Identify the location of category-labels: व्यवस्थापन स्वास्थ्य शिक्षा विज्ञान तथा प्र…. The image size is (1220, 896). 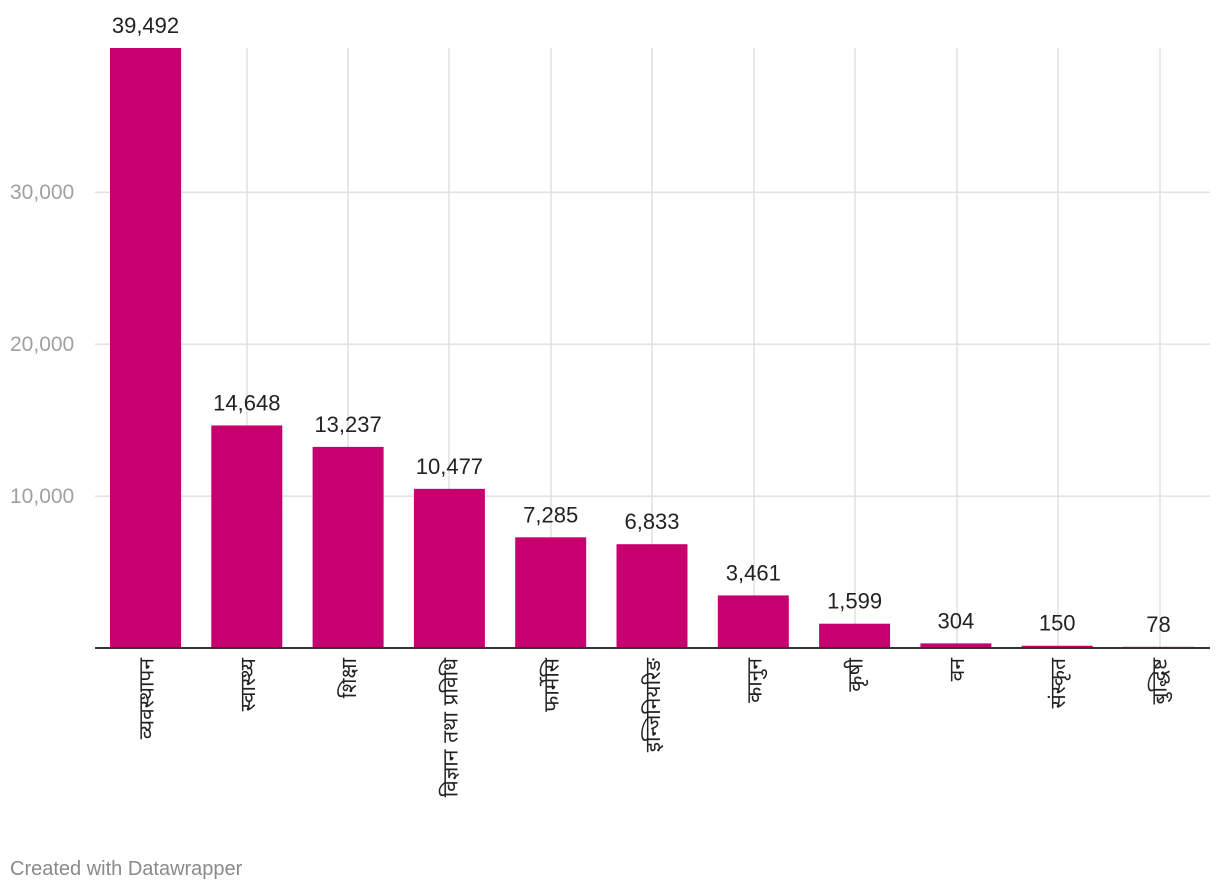
(654, 727).